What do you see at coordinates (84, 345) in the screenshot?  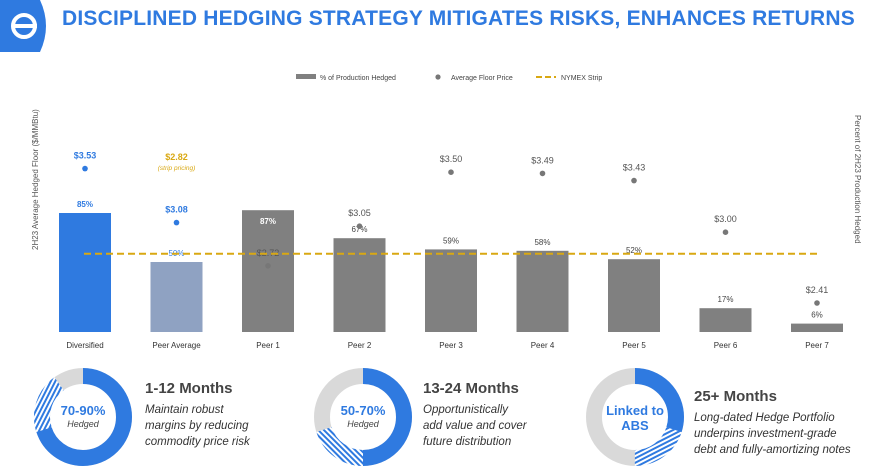 I see `x-tick-label: Diversified` at bounding box center [84, 345].